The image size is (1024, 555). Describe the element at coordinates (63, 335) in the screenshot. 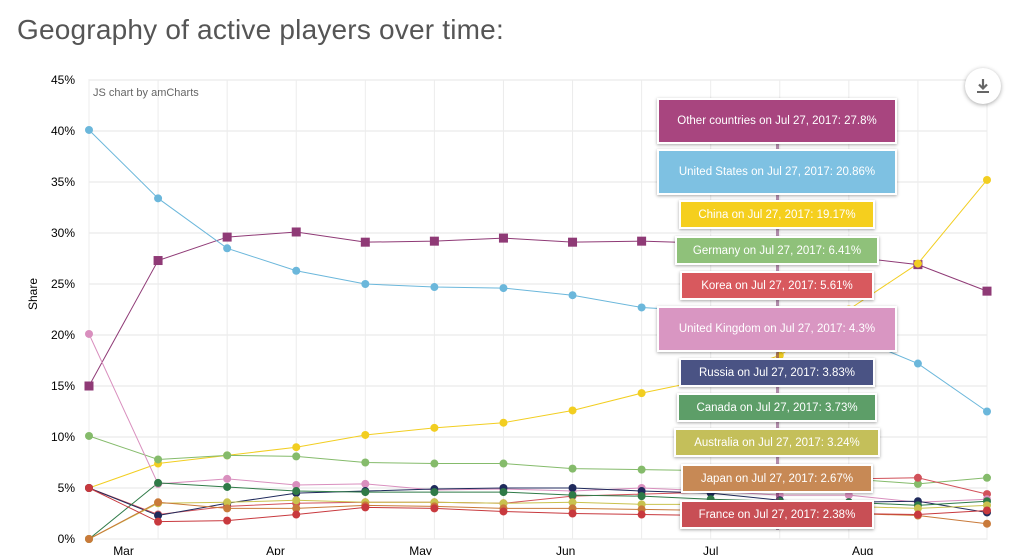

I see `y-tick-label: 20%` at that location.